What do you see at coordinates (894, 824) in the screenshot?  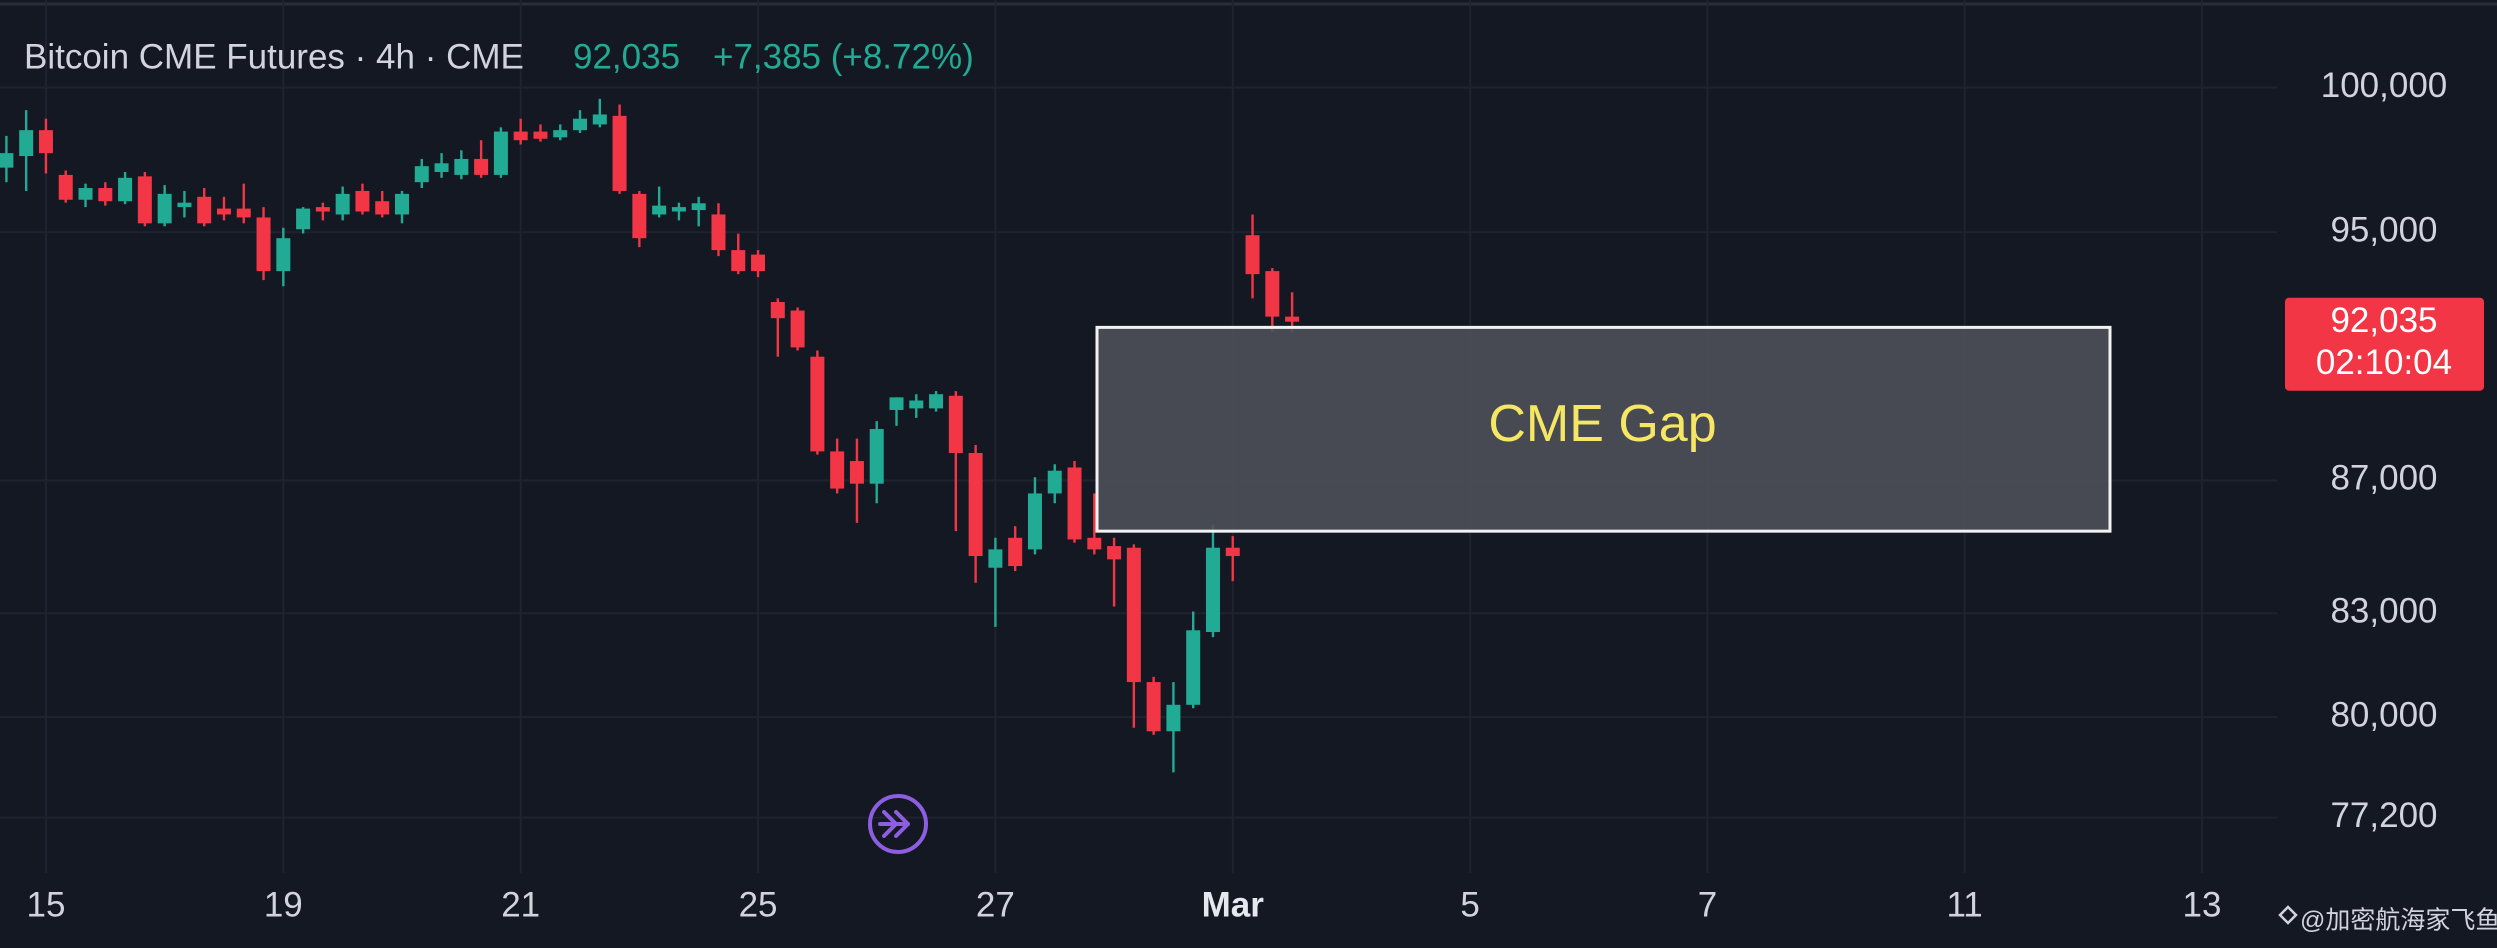 I see `event-icon-arrow` at bounding box center [894, 824].